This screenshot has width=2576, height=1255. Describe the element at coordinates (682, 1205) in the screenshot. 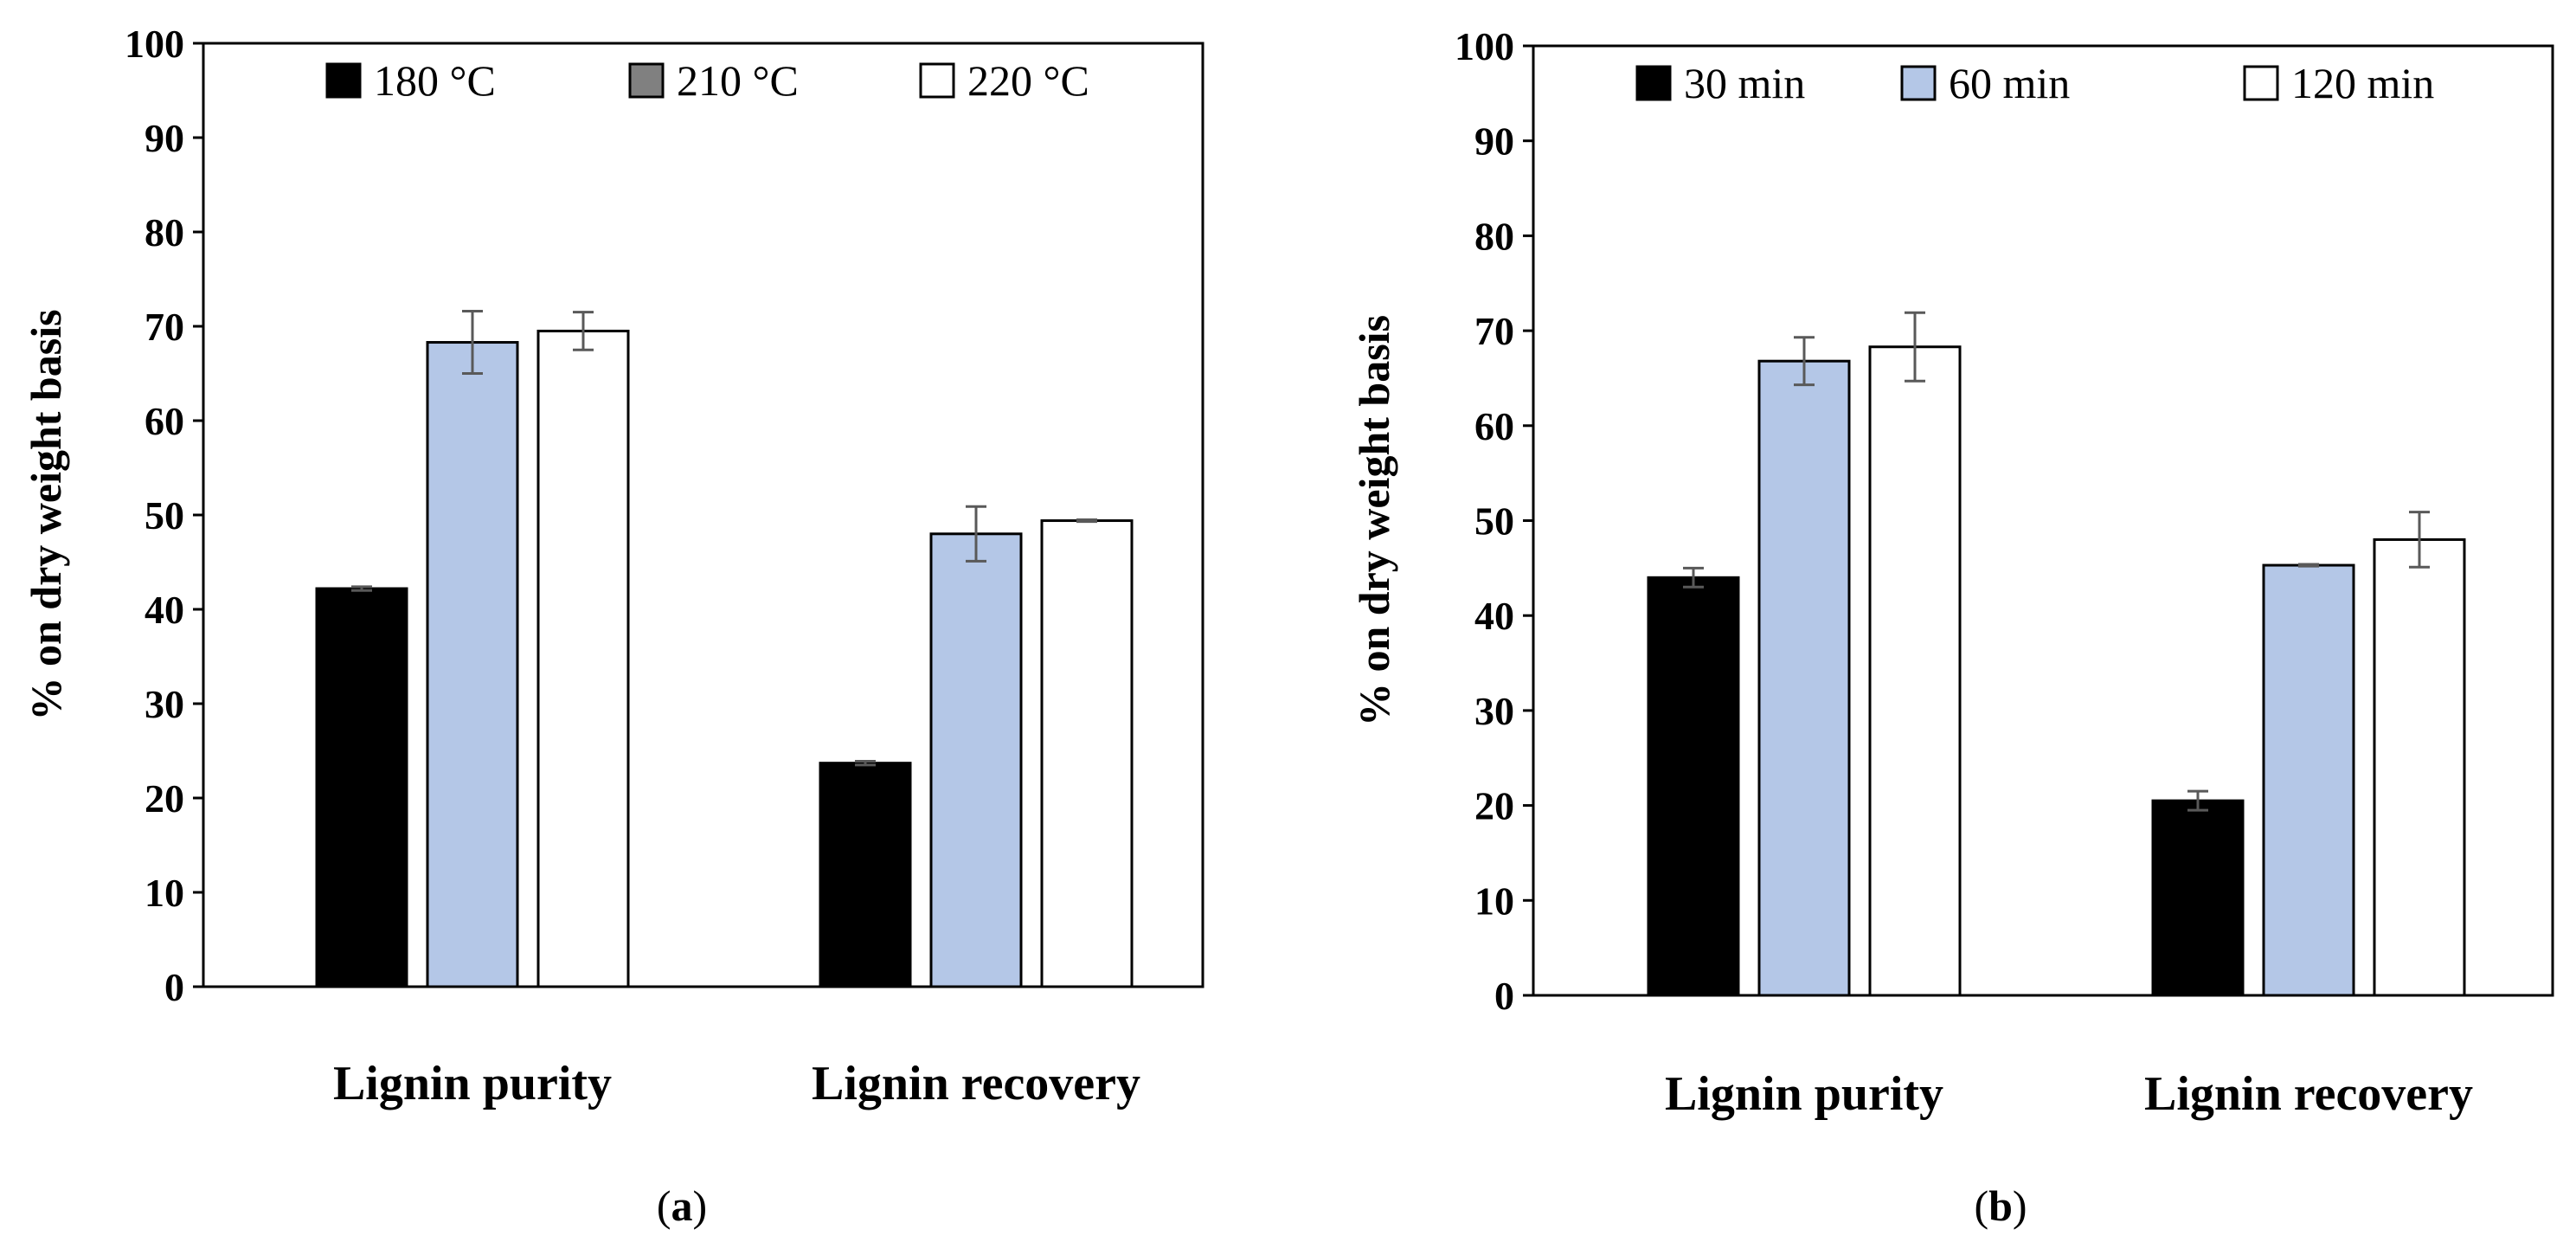

I see `panel-caption: (a)` at that location.